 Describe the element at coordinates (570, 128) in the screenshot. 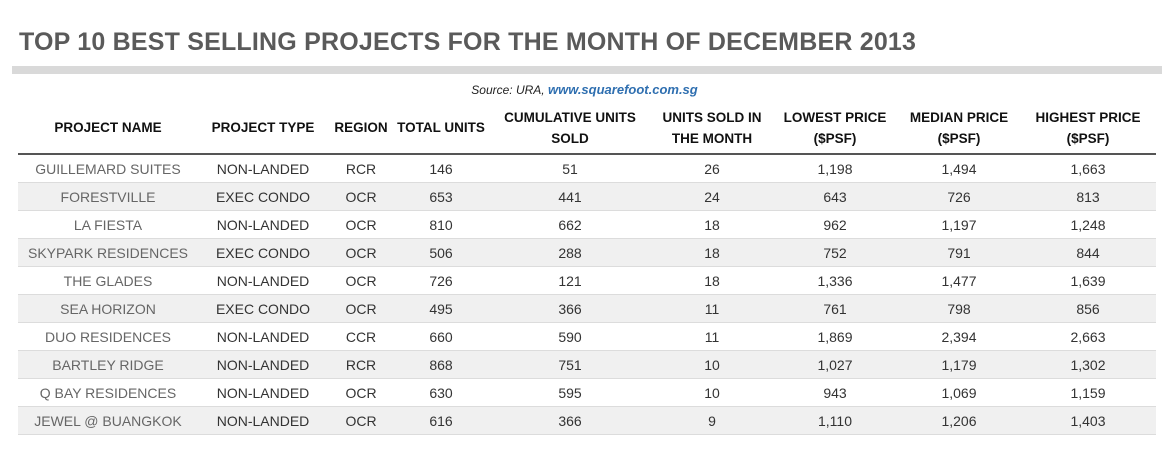

I see `col-header-cumulative-units-sold: CUMULATIVE UNITS SOLD` at that location.